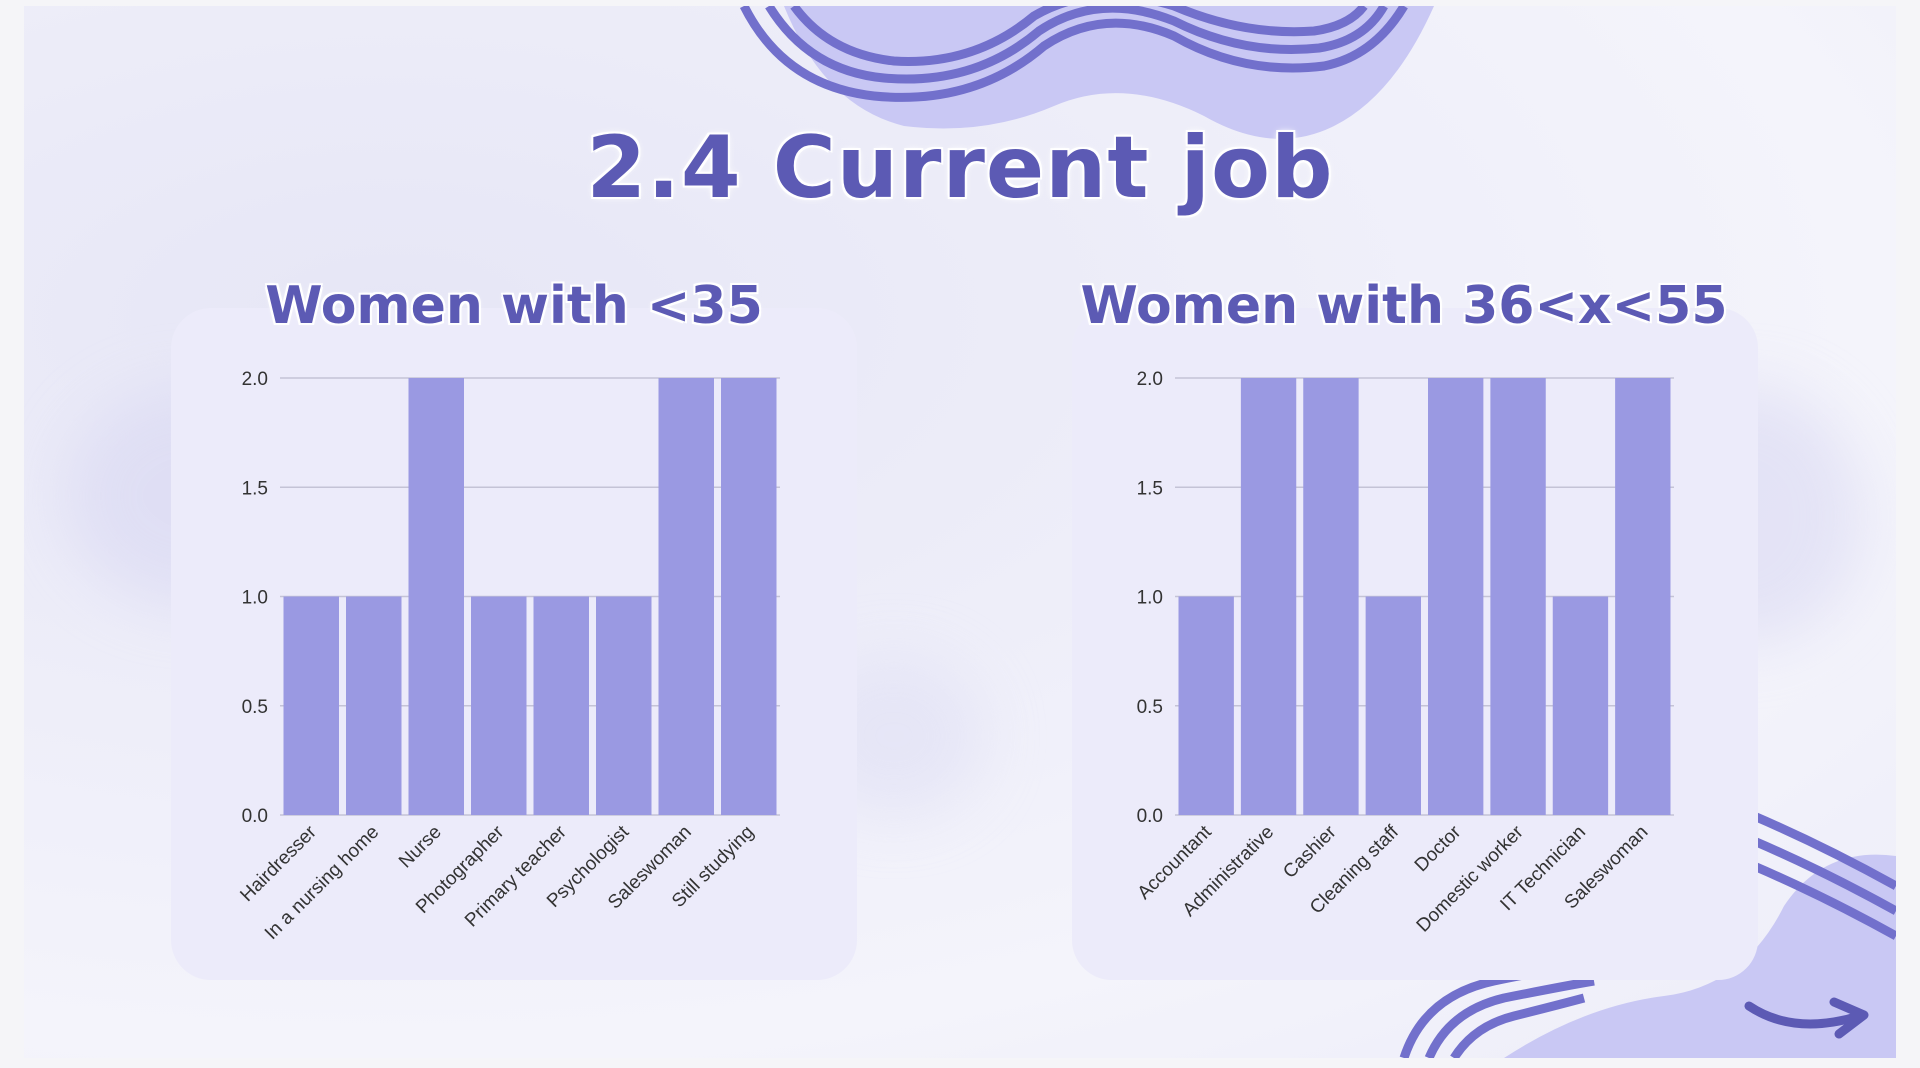 Image resolution: width=1920 pixels, height=1068 pixels. What do you see at coordinates (1470, 878) in the screenshot?
I see `x-category-label: Domestic worker` at bounding box center [1470, 878].